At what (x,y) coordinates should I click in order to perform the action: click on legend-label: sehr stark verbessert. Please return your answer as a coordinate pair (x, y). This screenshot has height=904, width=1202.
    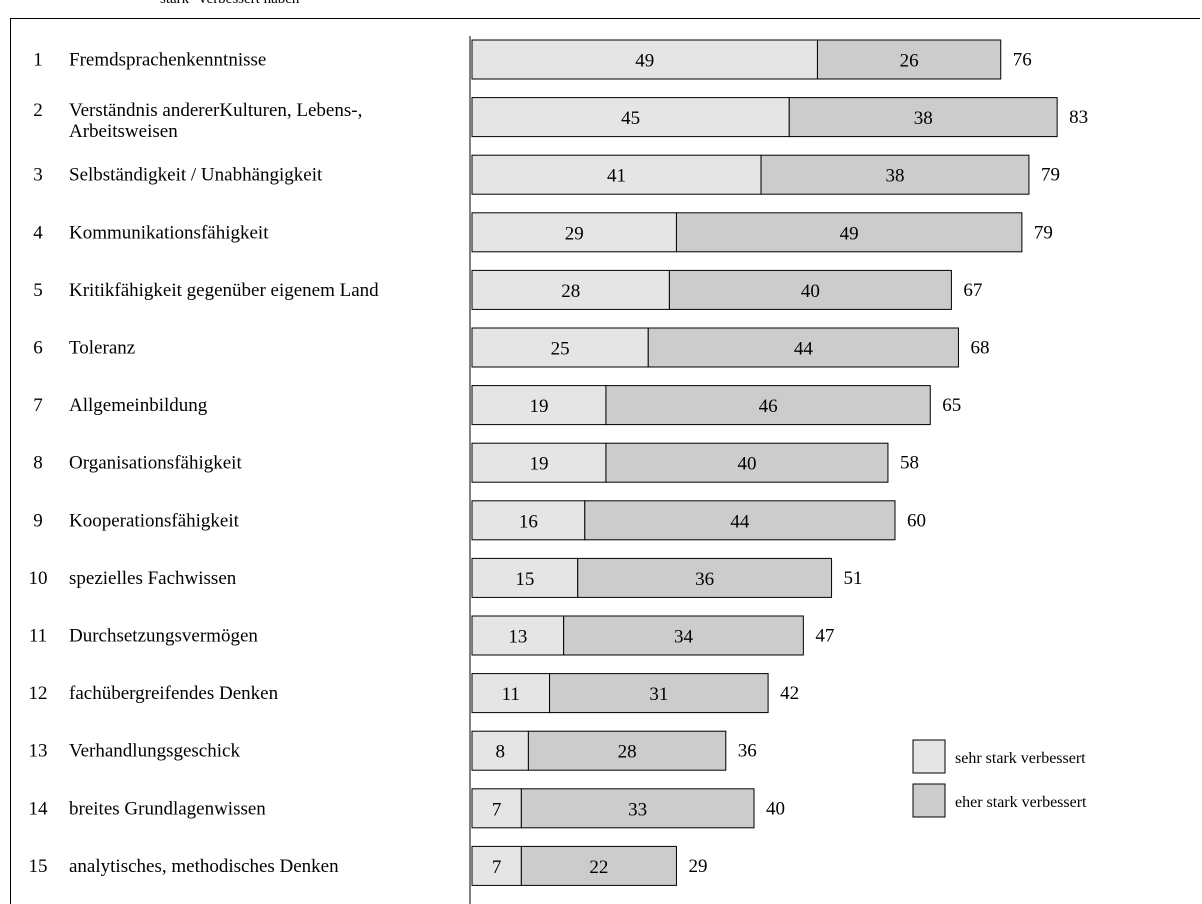
    Looking at the image, I should click on (1020, 758).